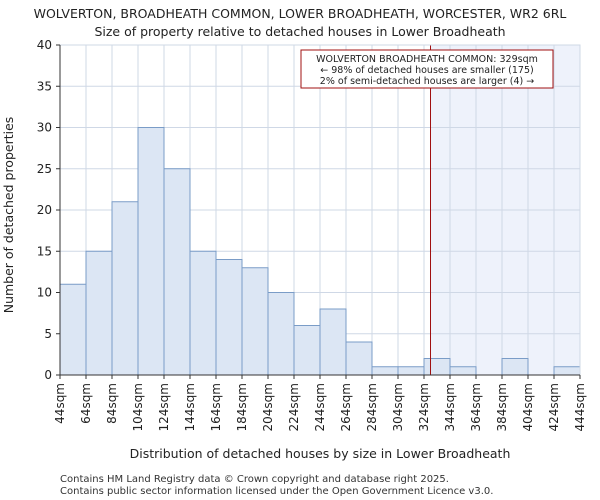 The height and width of the screenshot is (500, 600). I want to click on x-tick-label: 144sqm, so click(190, 407).